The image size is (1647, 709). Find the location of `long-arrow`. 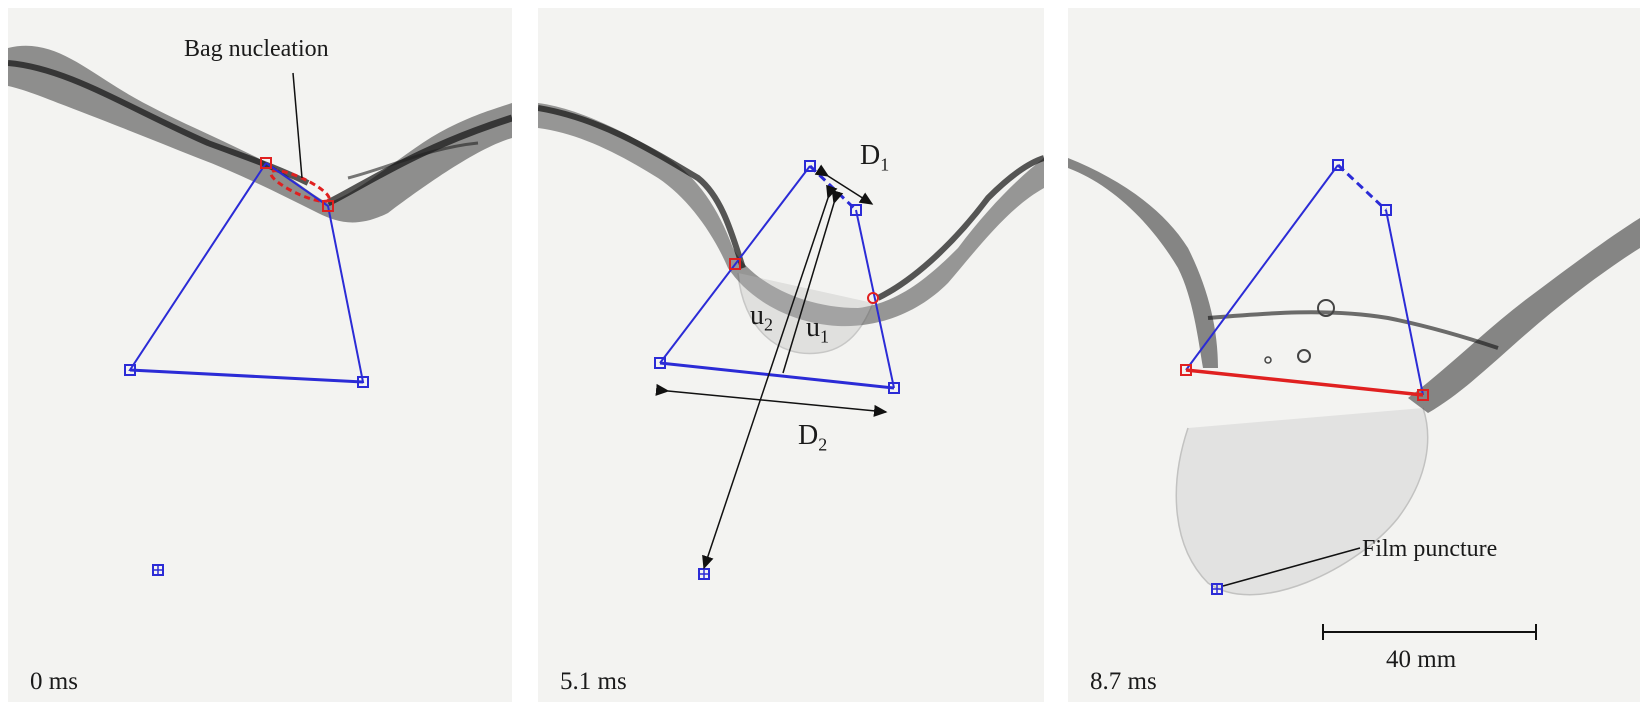

long-arrow is located at coordinates (770, 377).